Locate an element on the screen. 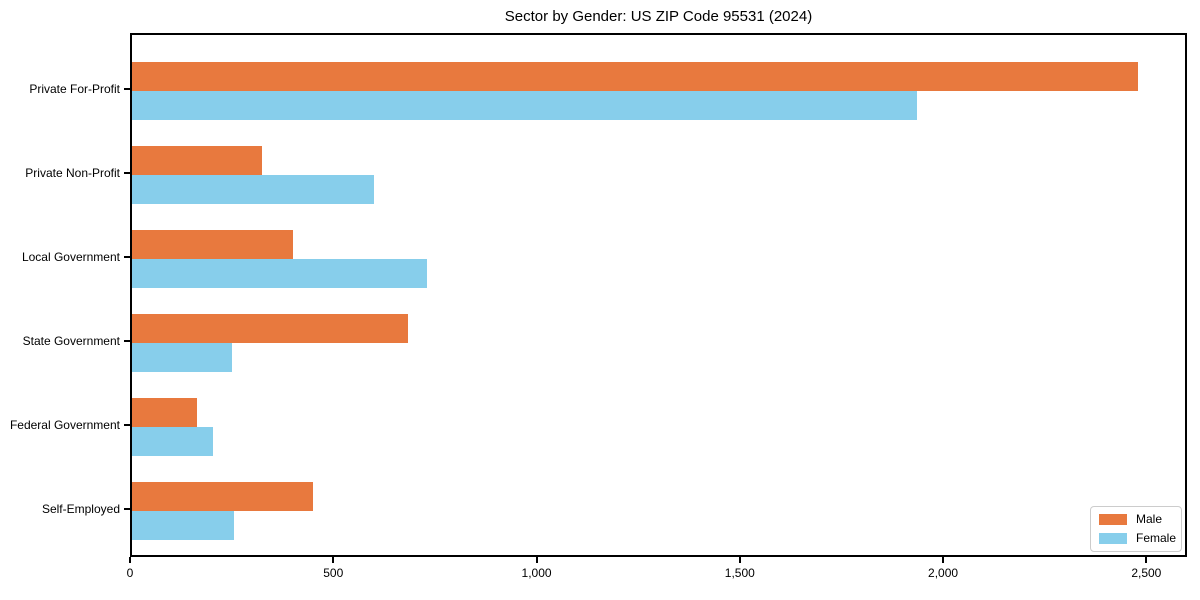 This screenshot has height=600, width=1200. bar-female-private-for-profit is located at coordinates (524, 105).